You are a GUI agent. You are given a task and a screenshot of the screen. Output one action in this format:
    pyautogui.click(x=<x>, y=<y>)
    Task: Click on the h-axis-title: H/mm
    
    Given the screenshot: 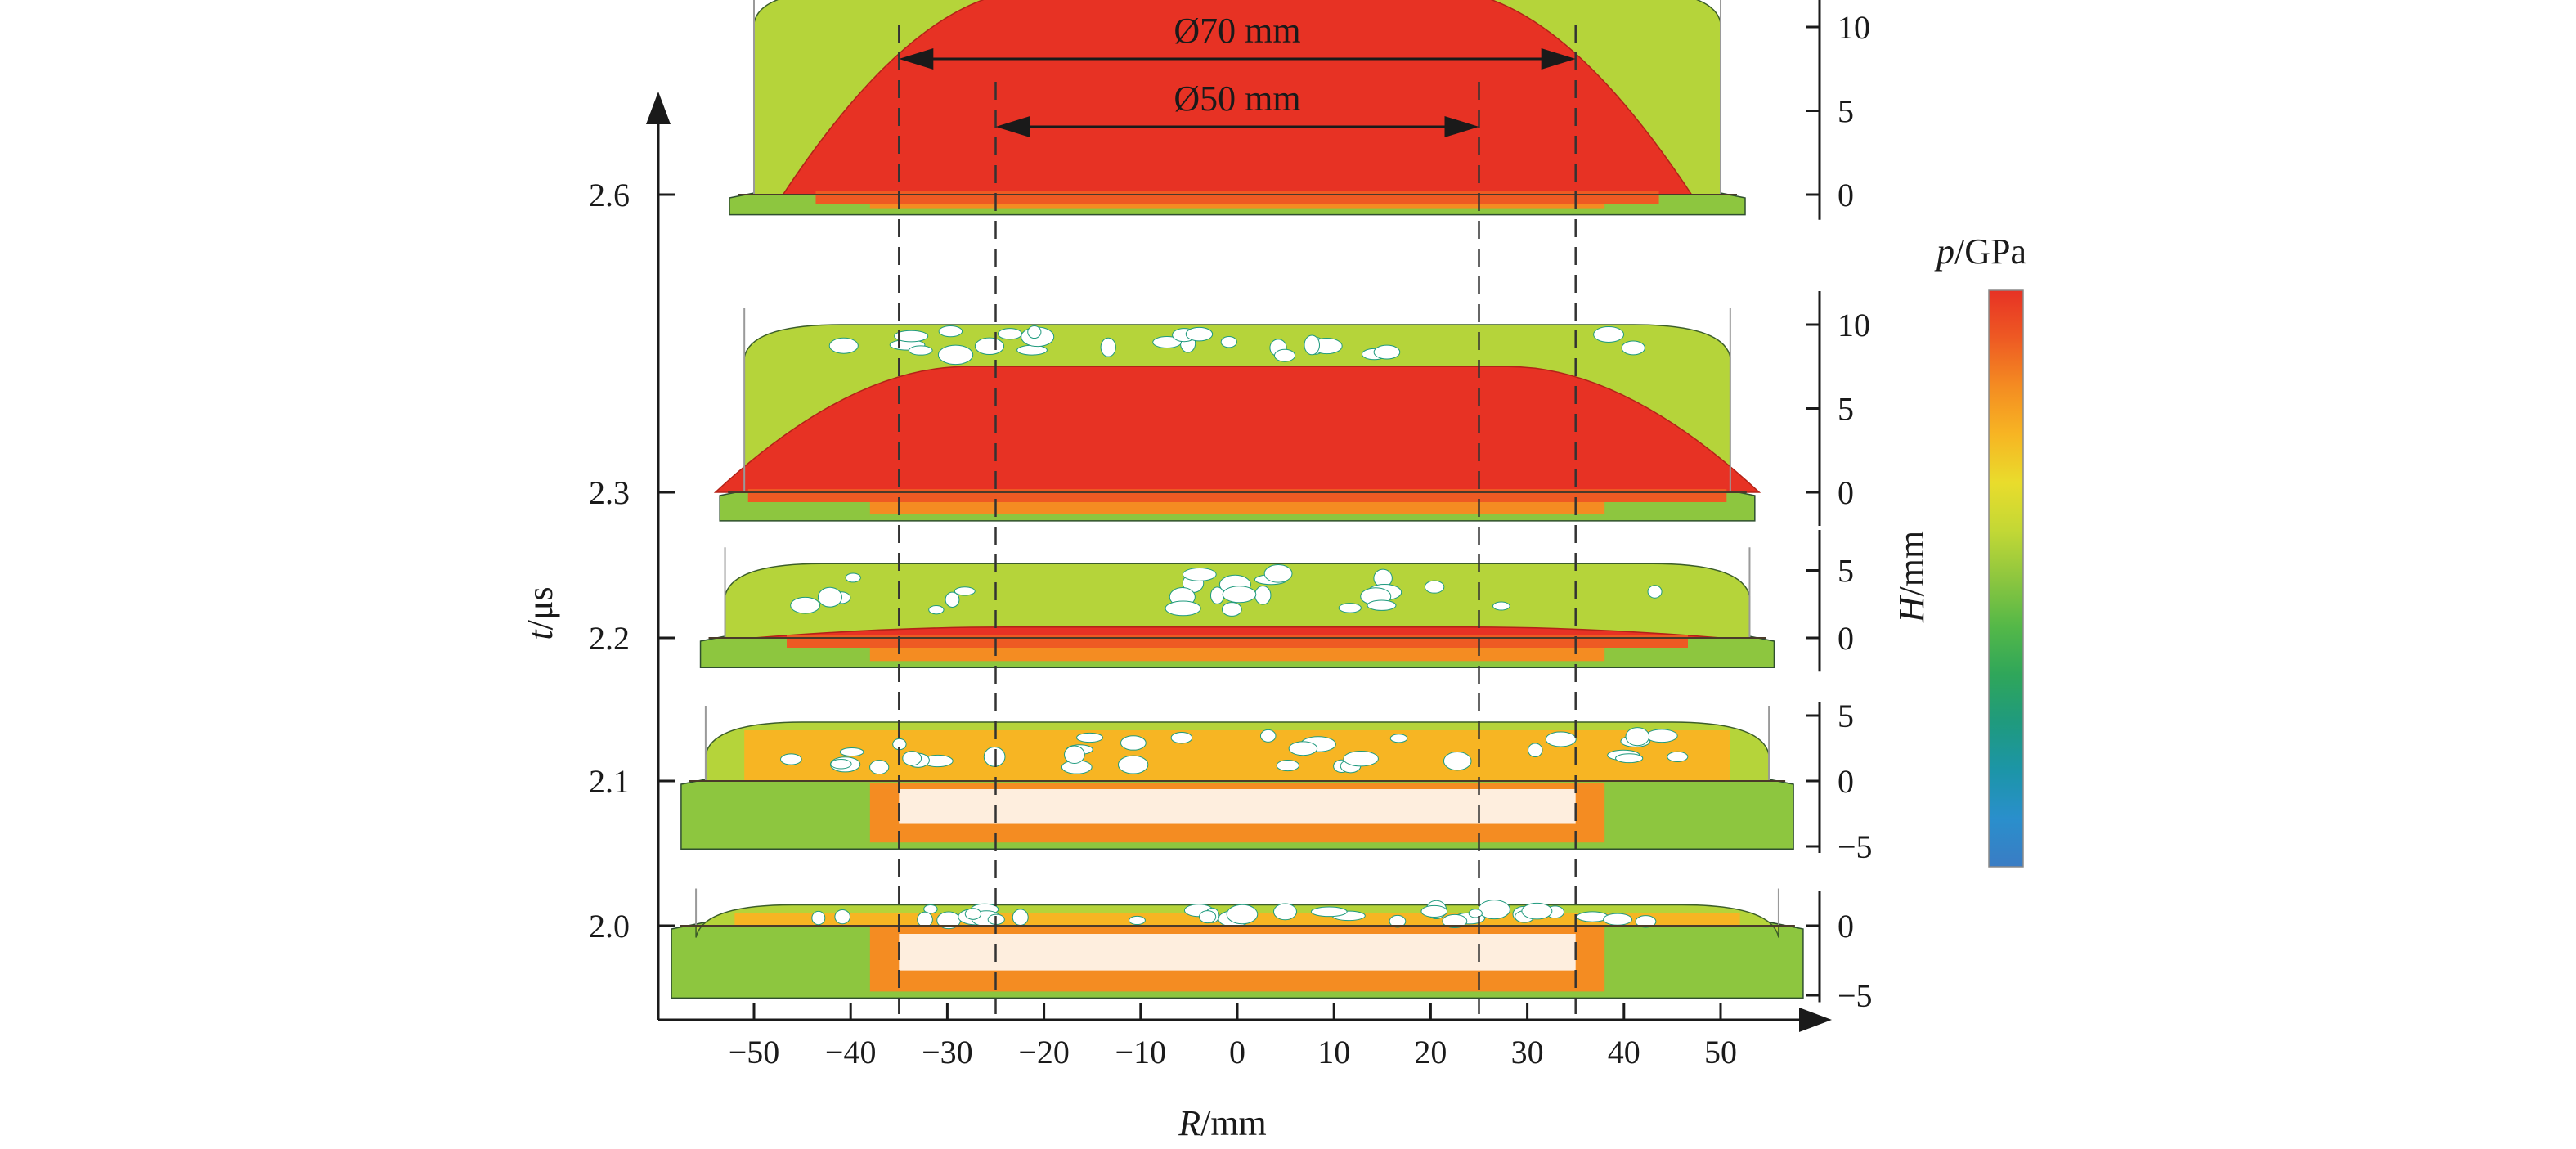 What is the action you would take?
    pyautogui.click(x=1912, y=577)
    